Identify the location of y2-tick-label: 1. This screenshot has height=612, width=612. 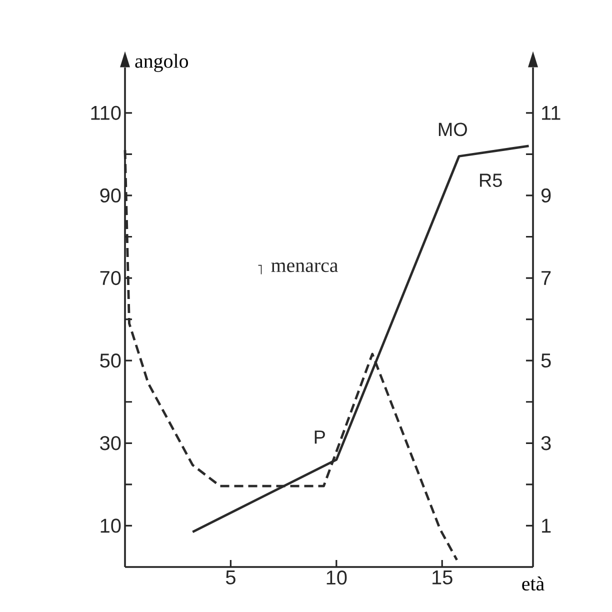
(546, 525).